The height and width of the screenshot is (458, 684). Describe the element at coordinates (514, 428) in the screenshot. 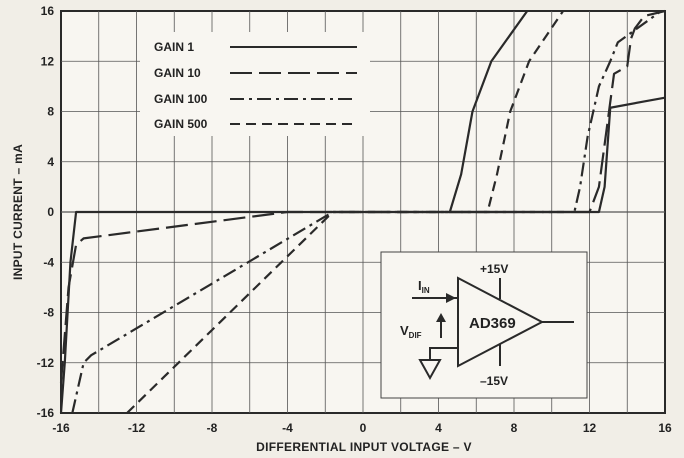

I see `x-tick-label: 8` at that location.